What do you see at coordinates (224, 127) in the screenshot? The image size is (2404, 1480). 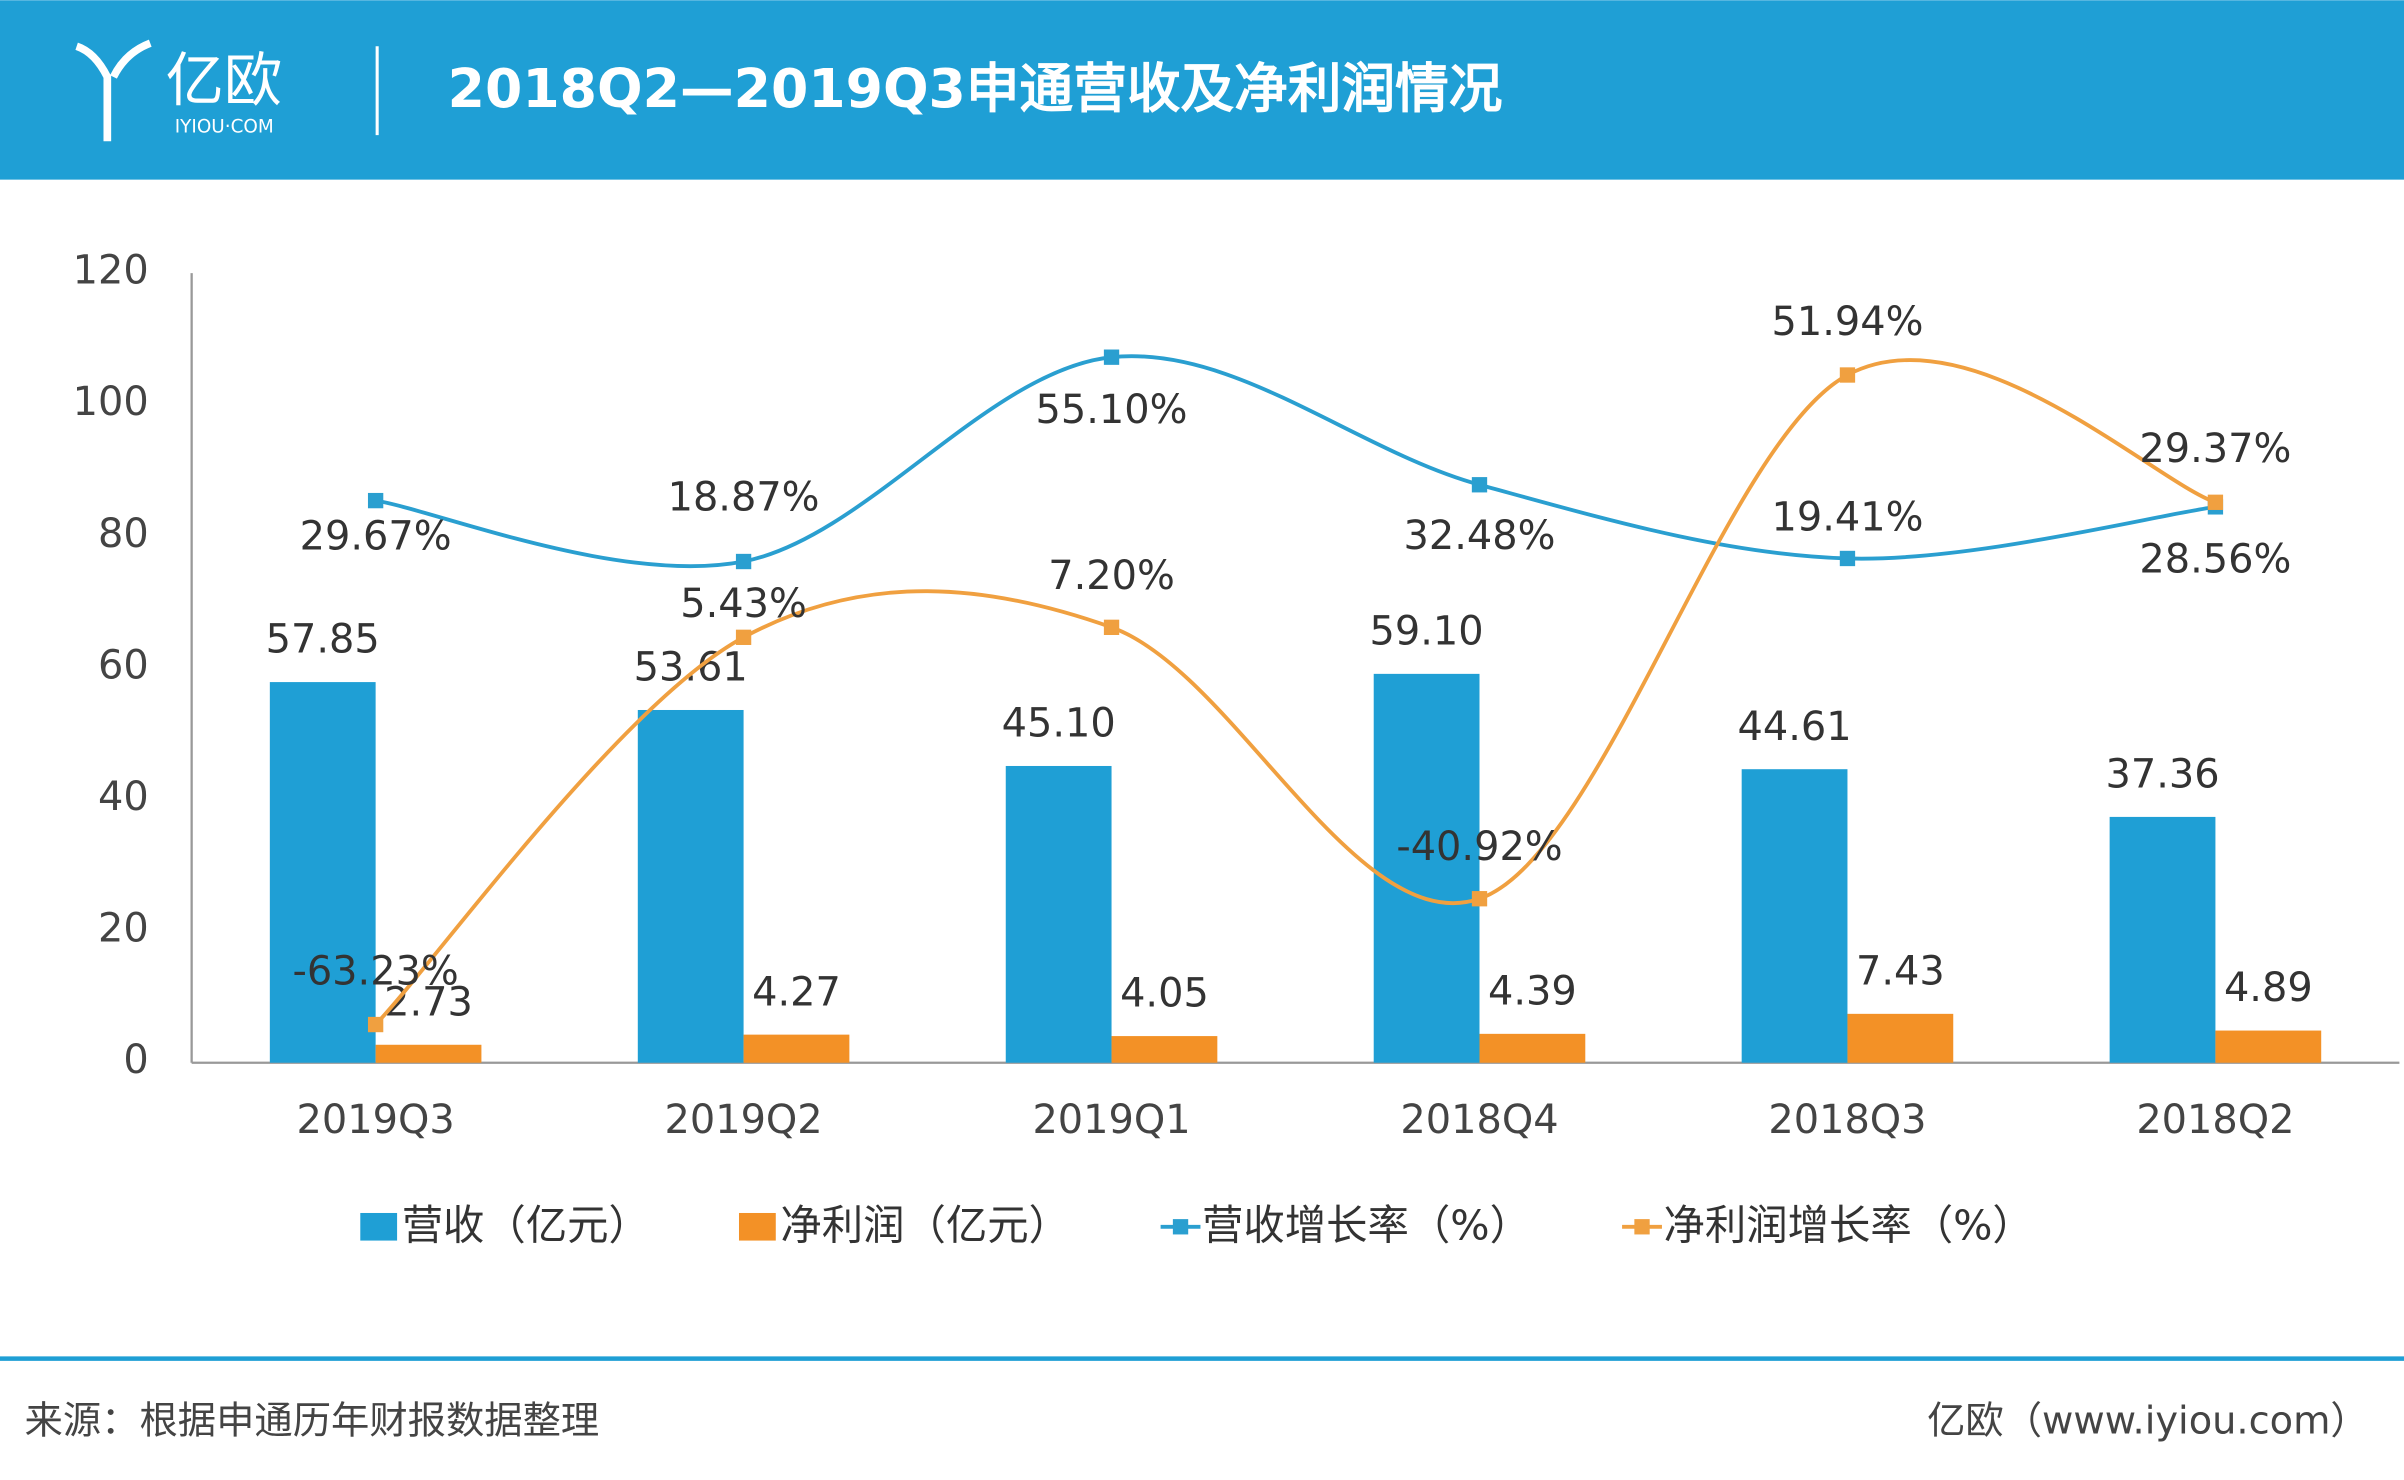 I see `logo-sub: IYIOU·COM` at bounding box center [224, 127].